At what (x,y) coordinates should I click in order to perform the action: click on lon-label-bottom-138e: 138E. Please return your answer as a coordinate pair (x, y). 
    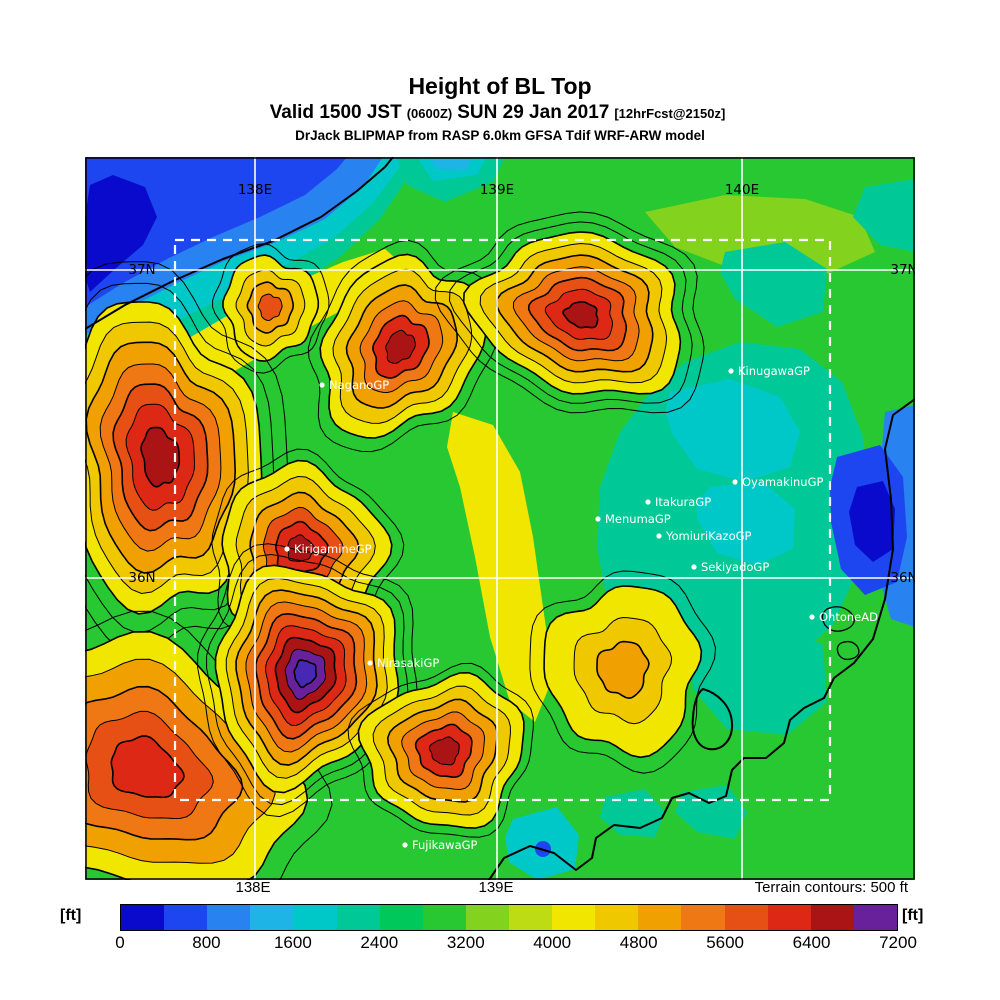
    Looking at the image, I should click on (253, 887).